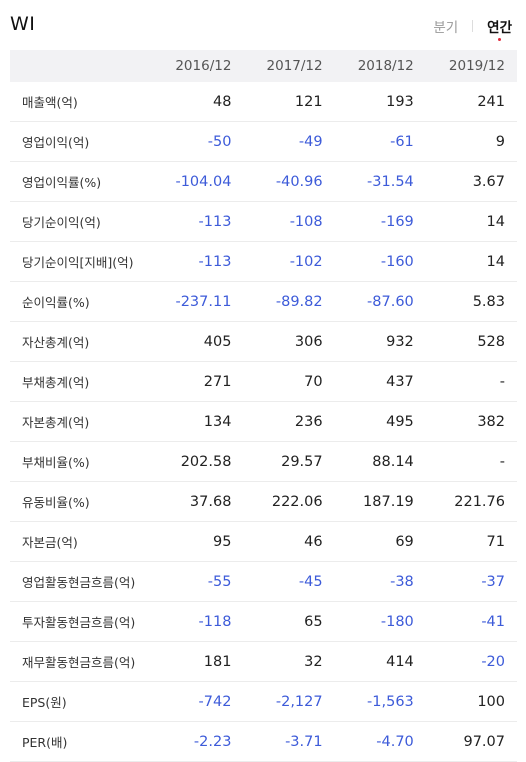 The height and width of the screenshot is (762, 526). I want to click on table-cell: 70, so click(289, 381).